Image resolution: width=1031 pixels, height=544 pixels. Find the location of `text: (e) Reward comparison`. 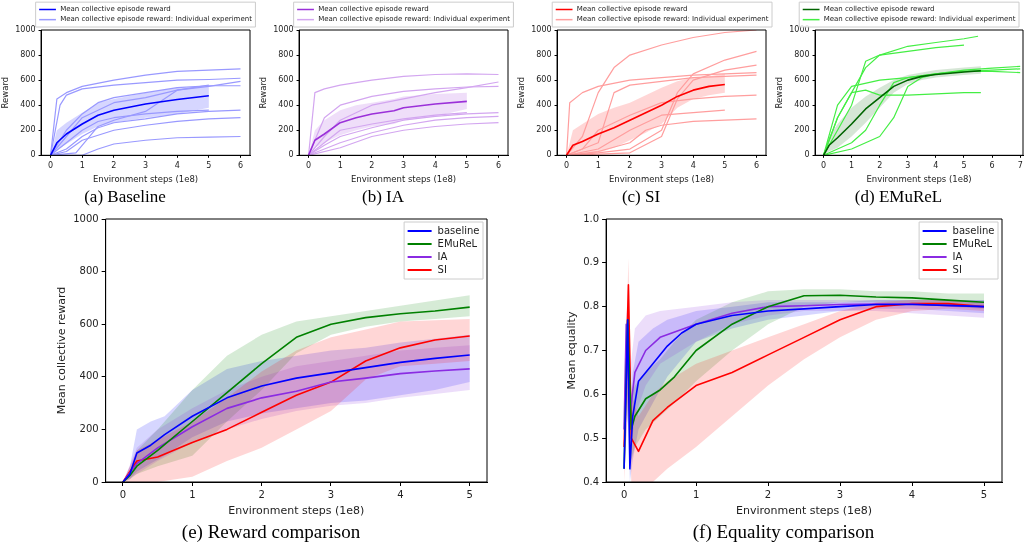

text: (e) Reward comparison is located at coordinates (271, 531).